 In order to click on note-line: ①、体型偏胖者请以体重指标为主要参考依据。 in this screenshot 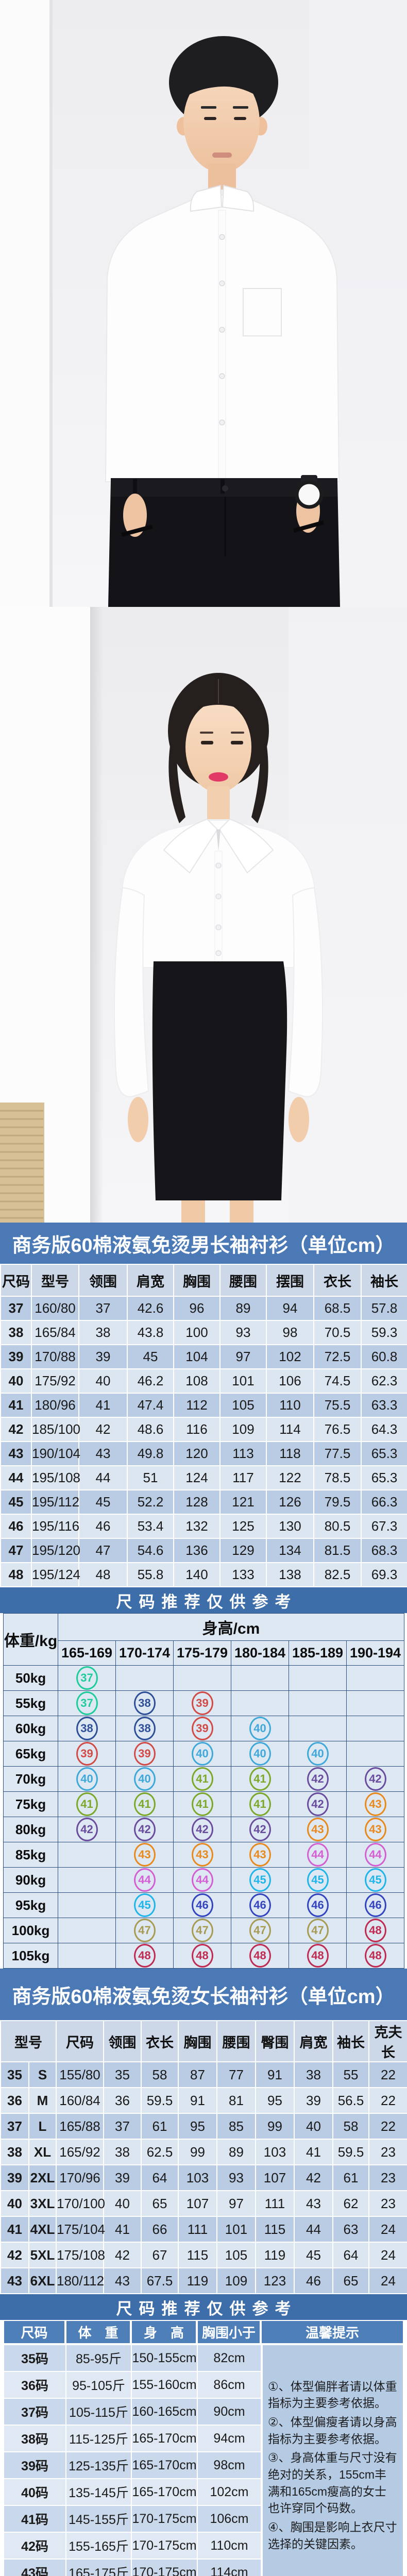, I will do `click(332, 2394)`.